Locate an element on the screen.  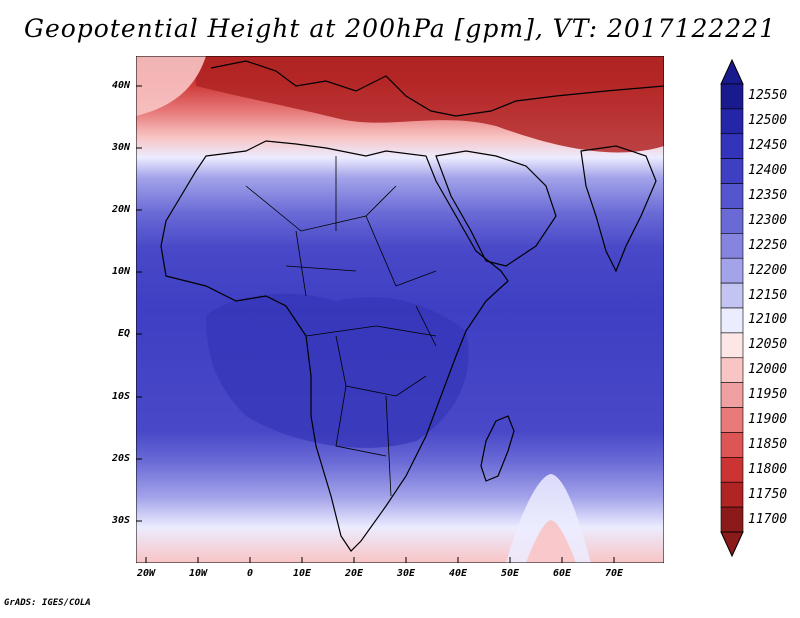
colorbar-label: 12400 is located at coordinates (768, 171).